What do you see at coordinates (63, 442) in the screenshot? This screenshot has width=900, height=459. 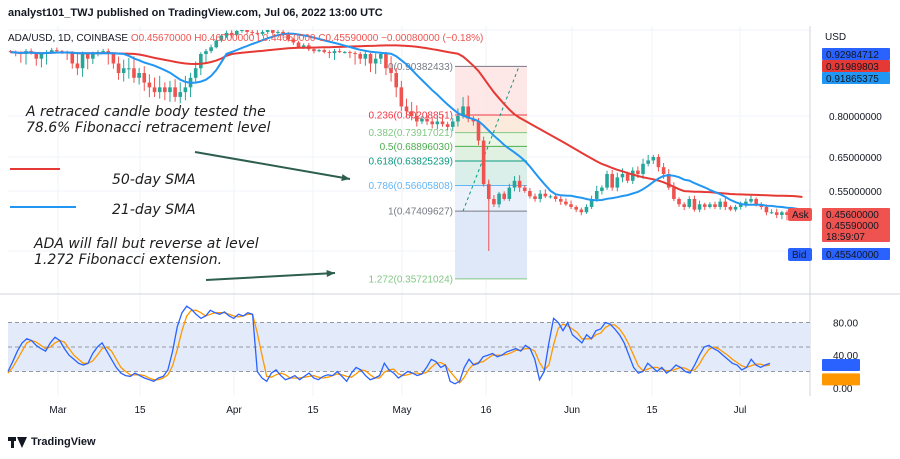 I see `brand-name: TradingView` at bounding box center [63, 442].